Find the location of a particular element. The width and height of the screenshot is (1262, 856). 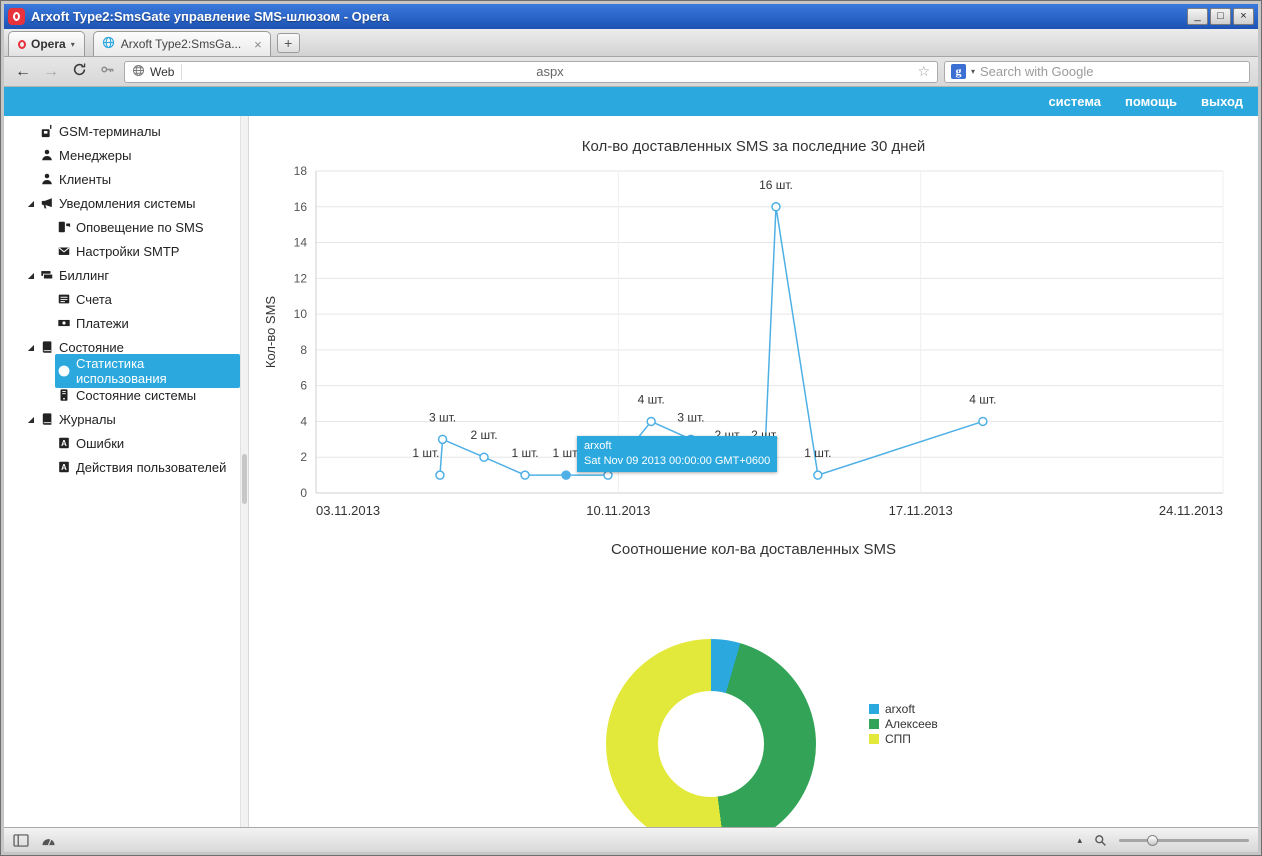

svg-text: 16 шт. is located at coordinates (776, 185).